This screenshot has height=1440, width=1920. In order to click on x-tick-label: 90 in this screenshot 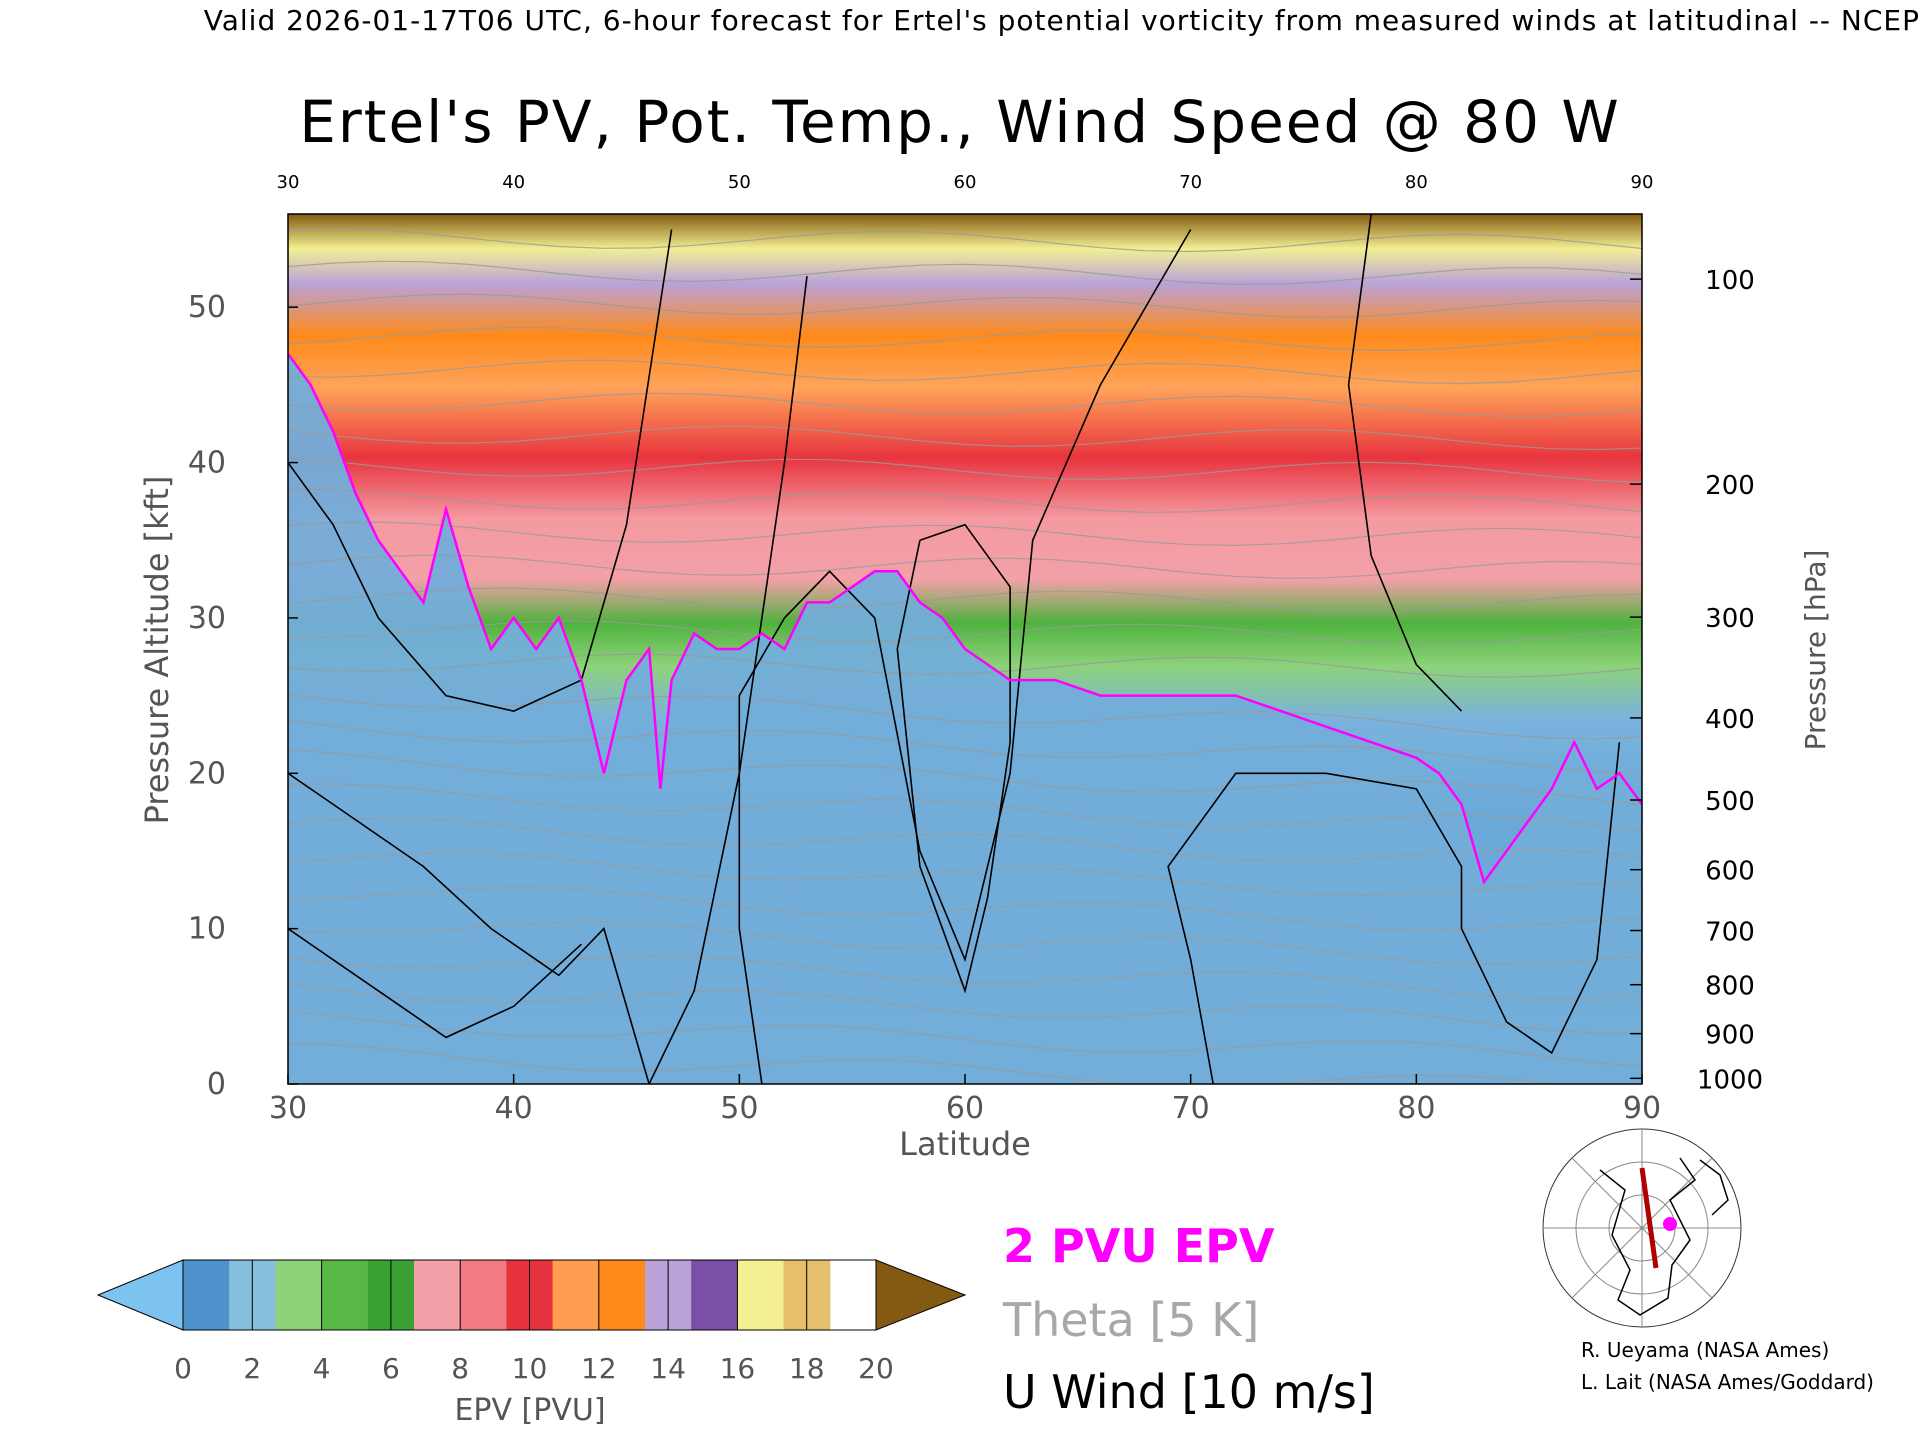, I will do `click(1642, 1108)`.